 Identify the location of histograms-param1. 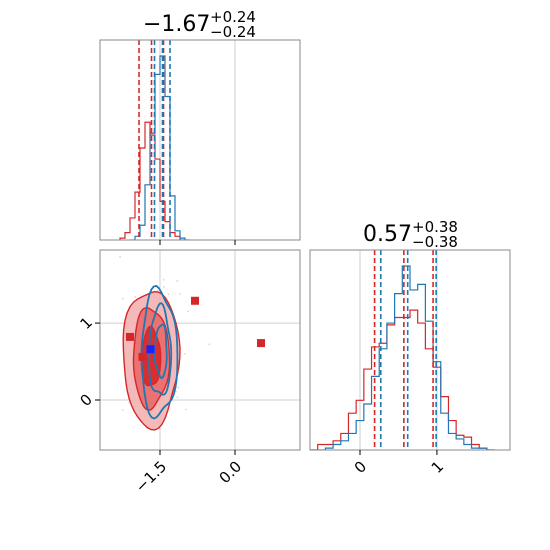
(154, 147).